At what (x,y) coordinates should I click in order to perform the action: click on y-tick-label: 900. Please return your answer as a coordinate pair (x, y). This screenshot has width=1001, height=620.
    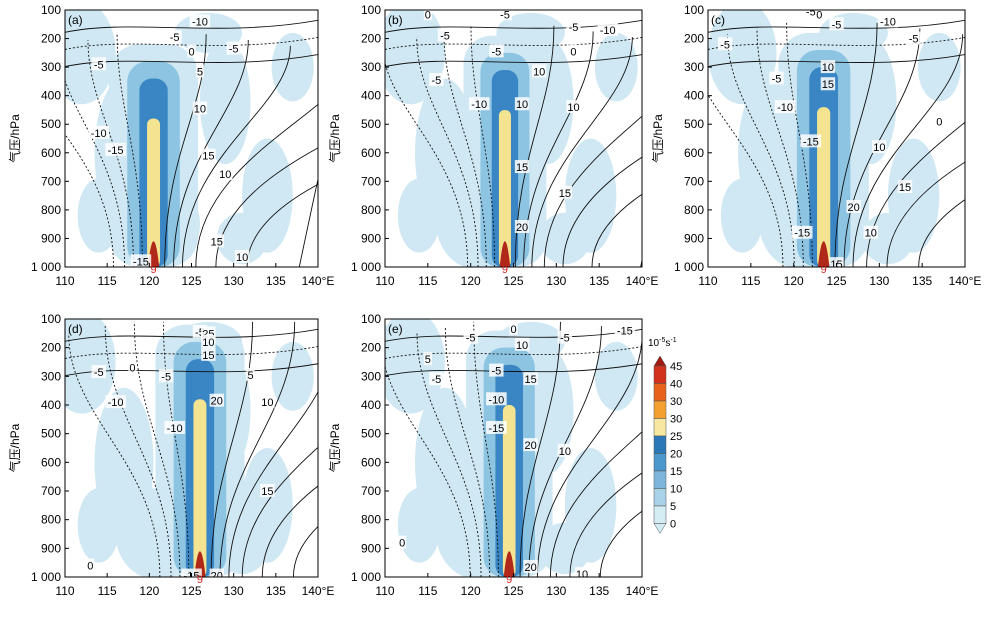
    Looking at the image, I should click on (51, 548).